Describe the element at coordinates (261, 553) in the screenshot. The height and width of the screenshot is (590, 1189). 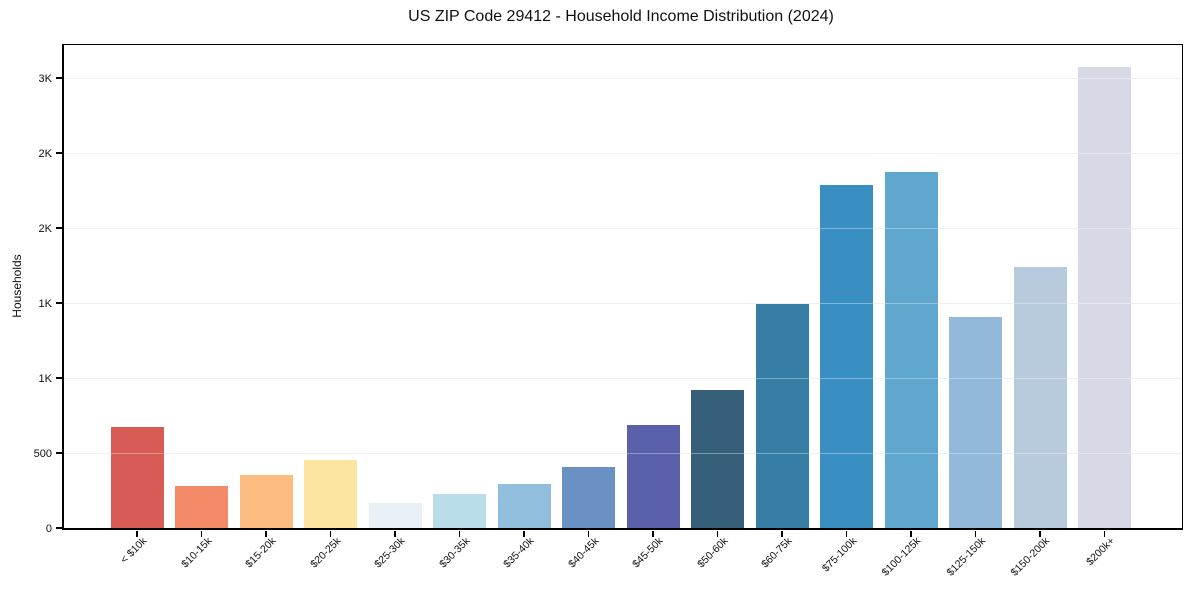
I see `x-tick-label: $15-20k` at that location.